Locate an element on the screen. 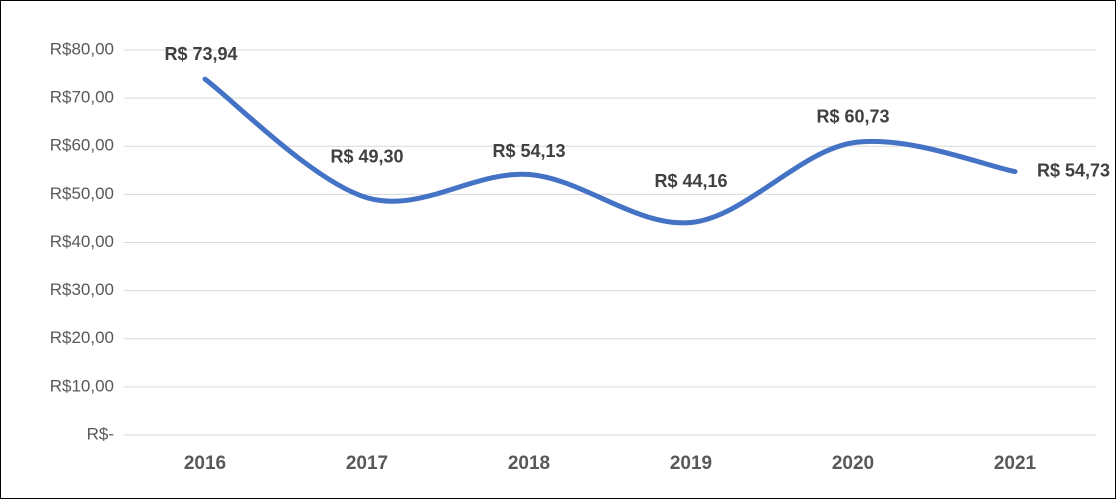 Image resolution: width=1116 pixels, height=499 pixels. x-tick-label: 2017 is located at coordinates (367, 463).